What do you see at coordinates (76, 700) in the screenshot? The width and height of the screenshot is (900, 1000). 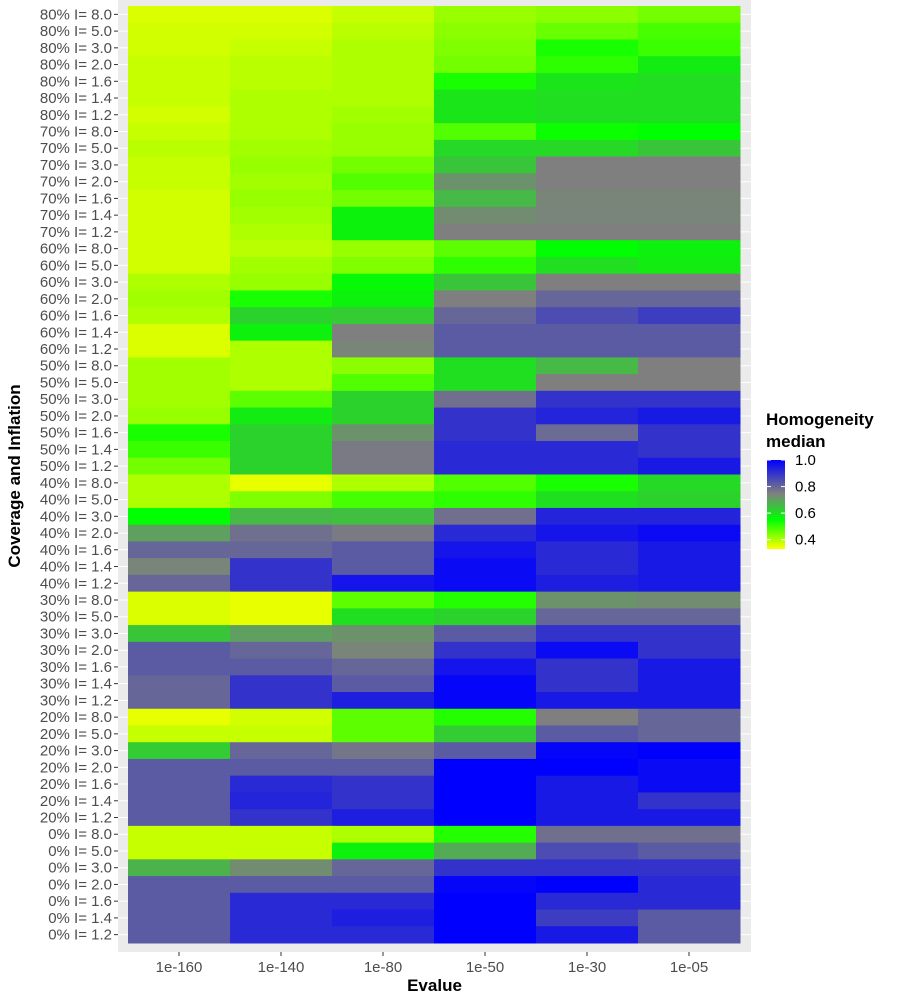 I see `y-tick-label: 30% I= 1.2` at bounding box center [76, 700].